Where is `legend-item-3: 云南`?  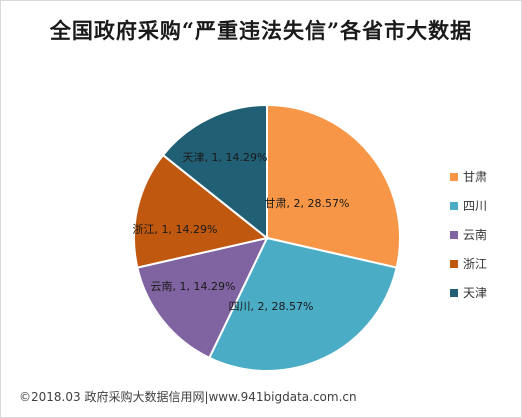 legend-item-3: 云南 is located at coordinates (468, 234).